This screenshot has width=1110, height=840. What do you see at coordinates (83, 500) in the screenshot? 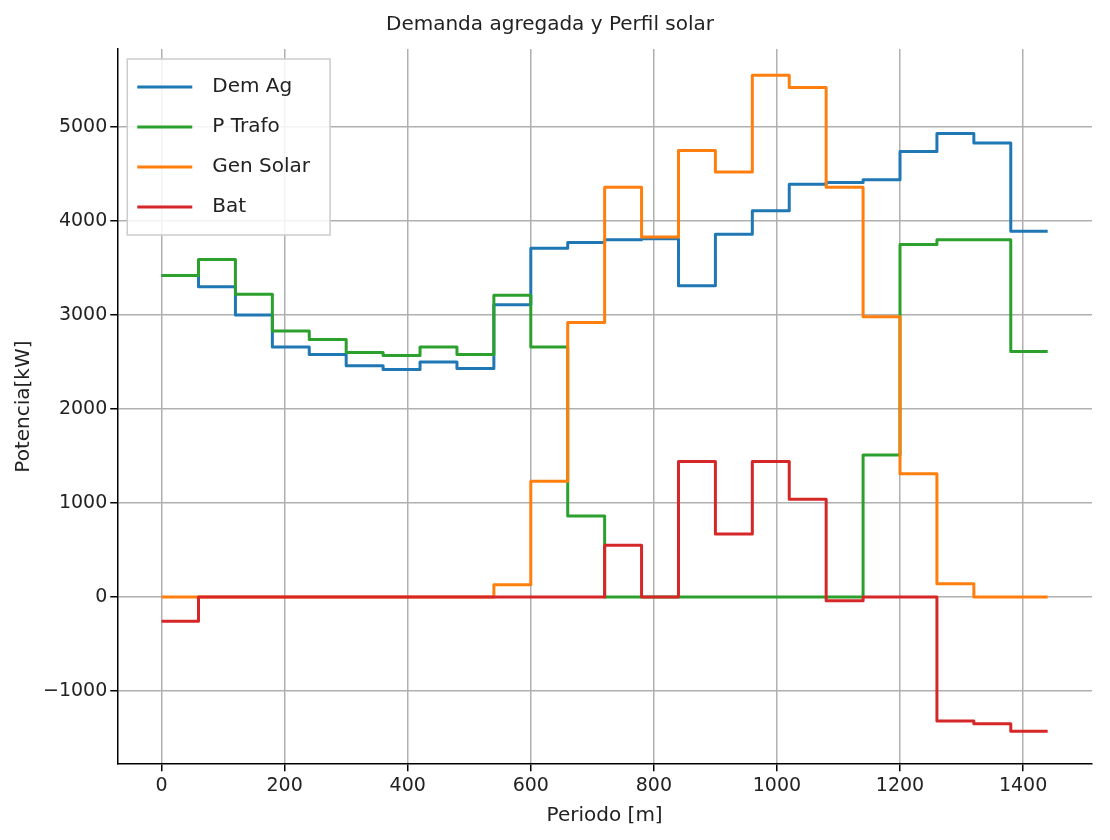
I see `y-tick-label: 1000` at bounding box center [83, 500].